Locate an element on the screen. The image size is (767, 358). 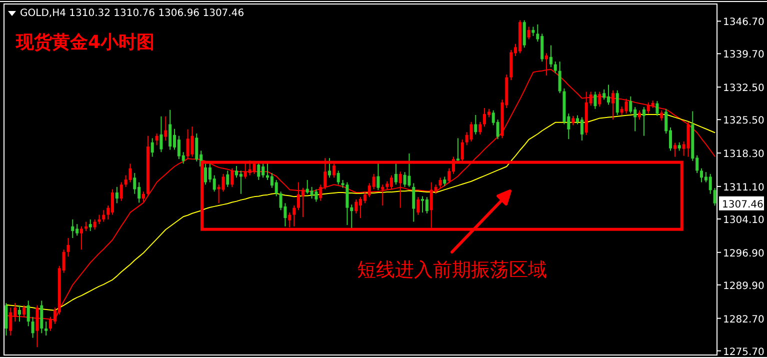
y-tick-label: 1311.10 is located at coordinates (743, 188).